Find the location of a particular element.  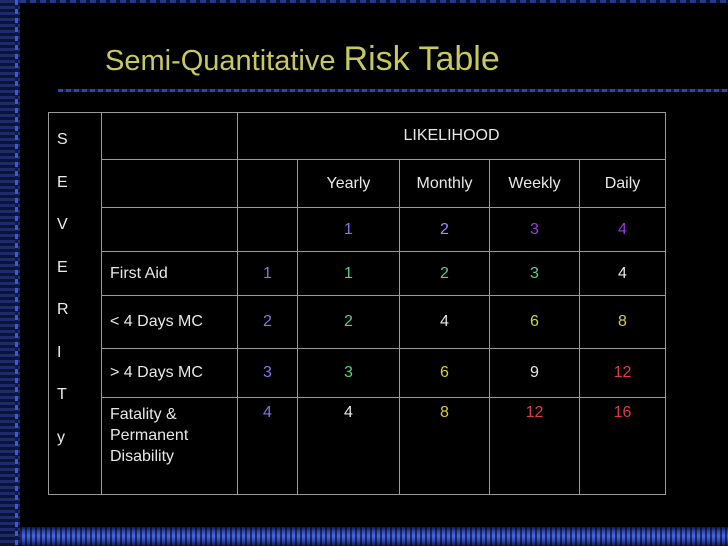

severity-letter: S is located at coordinates (62, 139).